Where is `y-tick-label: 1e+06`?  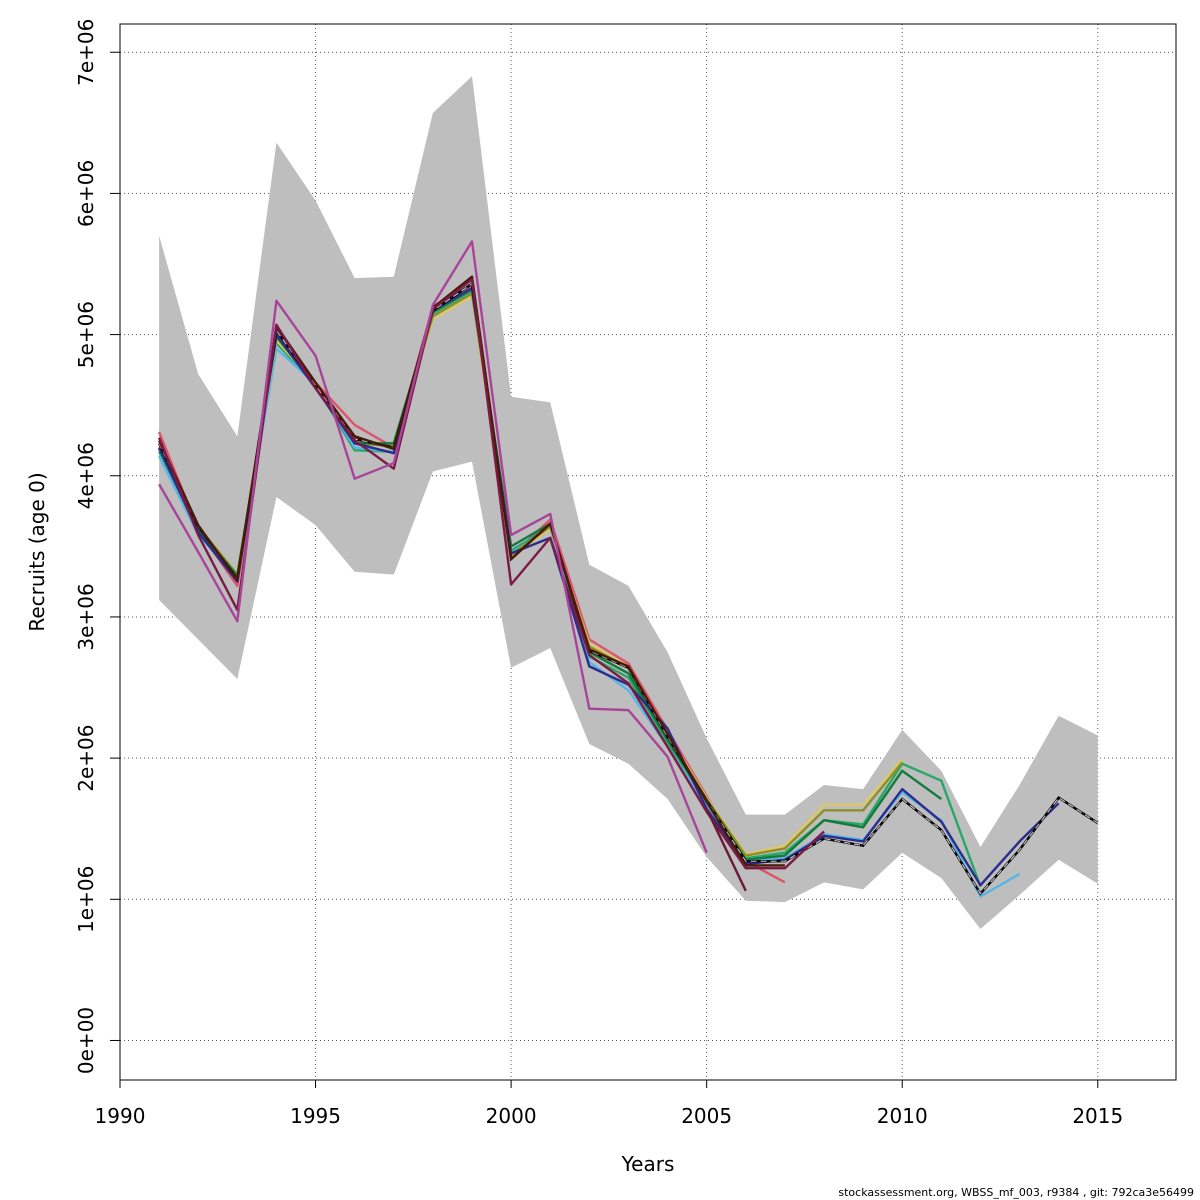 y-tick-label: 1e+06 is located at coordinates (86, 899).